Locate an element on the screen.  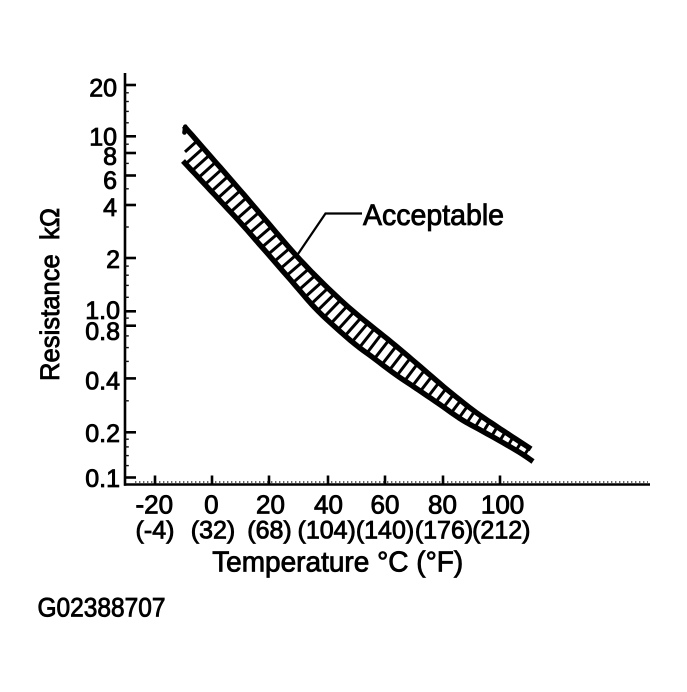
svg-text: Resistance kΩ is located at coordinates (50, 294).